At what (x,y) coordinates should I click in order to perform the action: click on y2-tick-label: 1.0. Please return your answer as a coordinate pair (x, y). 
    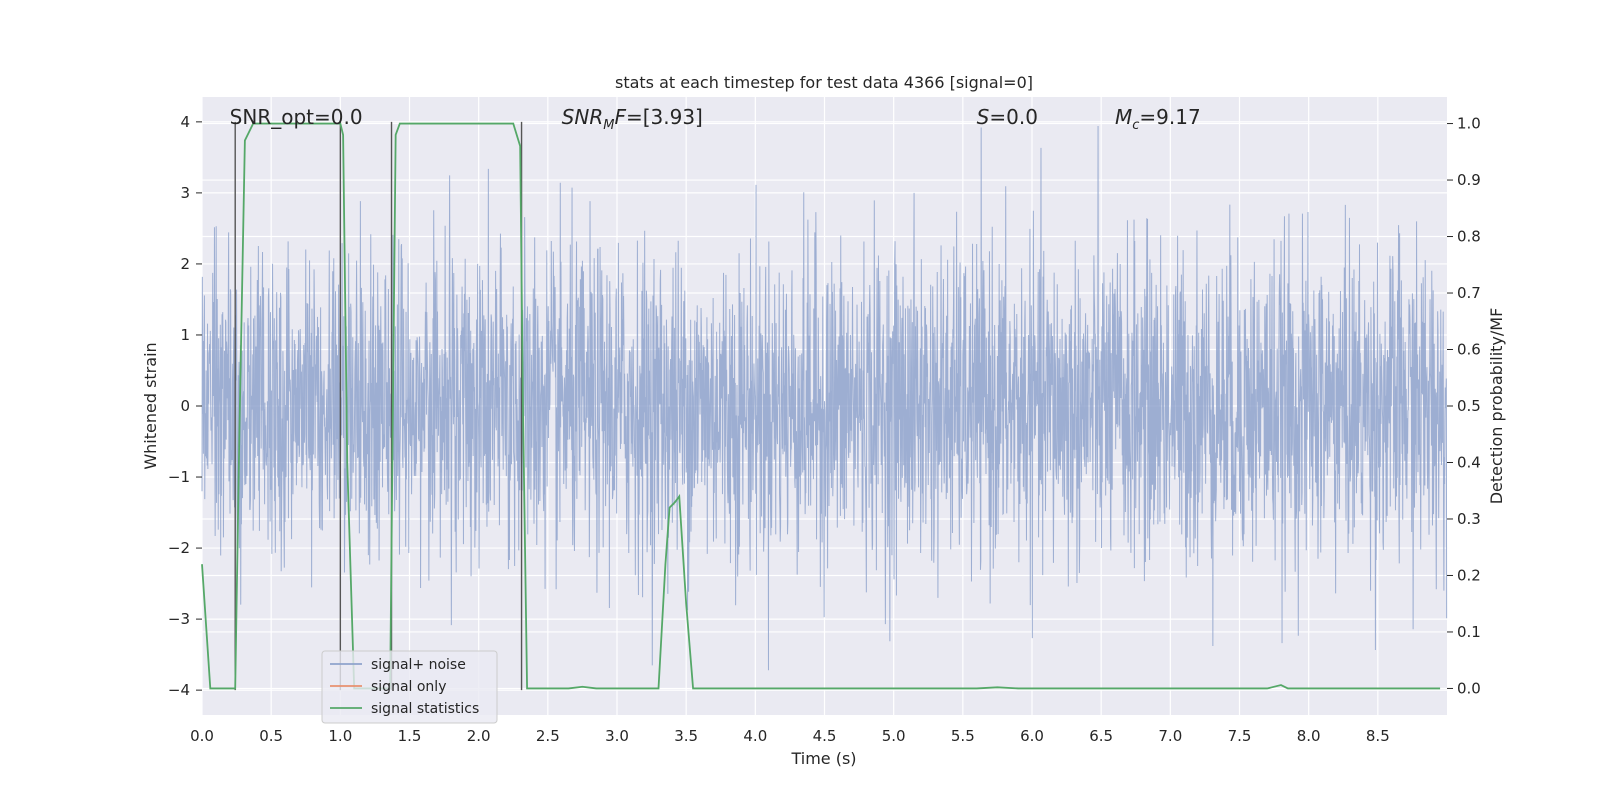
    Looking at the image, I should click on (1469, 124).